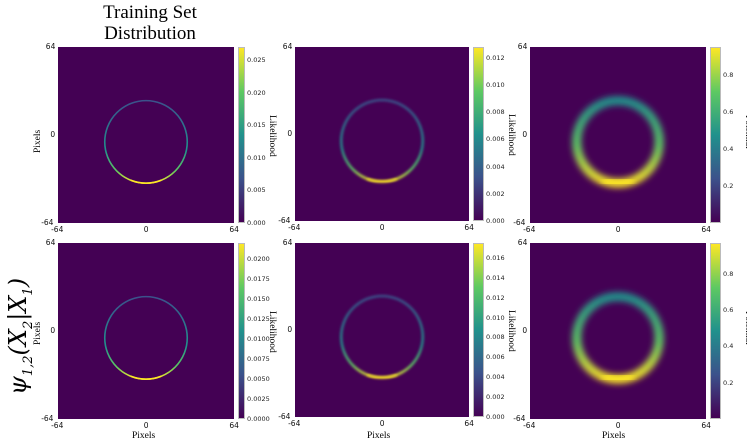 The height and width of the screenshot is (445, 747). What do you see at coordinates (495, 85) in the screenshot?
I see `colorbar-tick-2-5: 0.010` at bounding box center [495, 85].